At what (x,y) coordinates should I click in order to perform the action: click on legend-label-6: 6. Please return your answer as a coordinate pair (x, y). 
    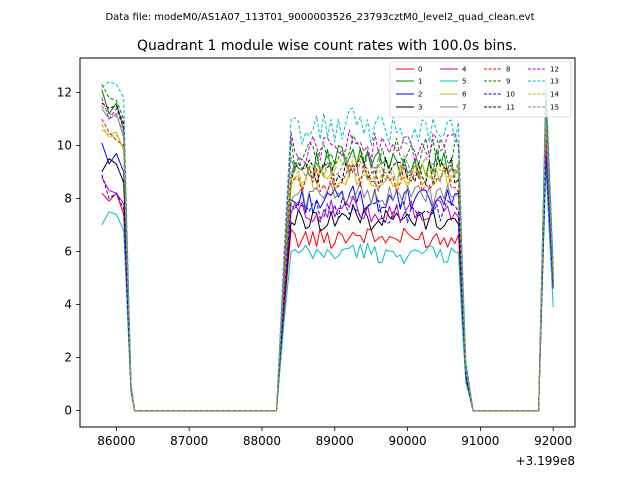
    Looking at the image, I should click on (464, 95).